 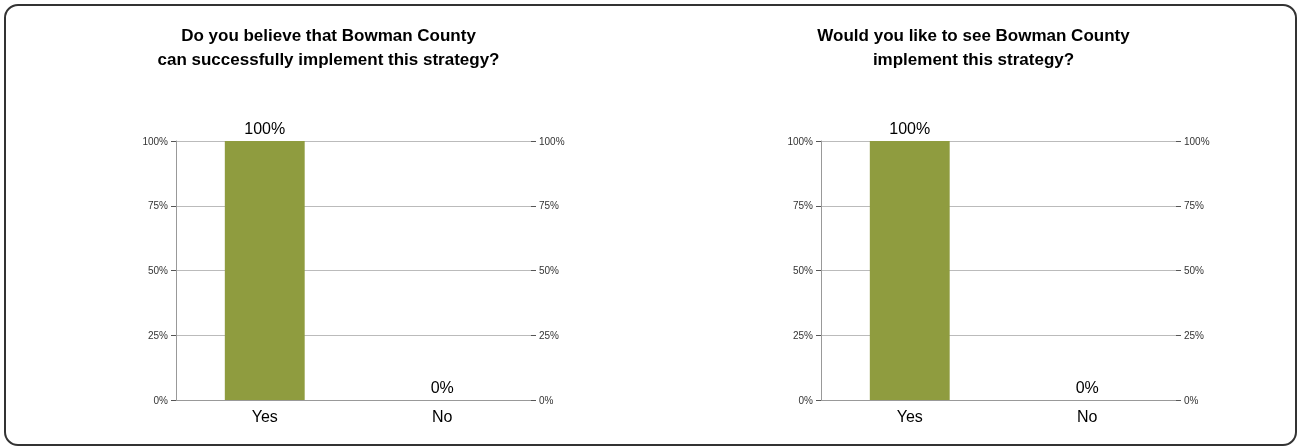 What do you see at coordinates (328, 47) in the screenshot?
I see `chart-title: Do you believe that Bowman County can successfully implement this strategy?` at bounding box center [328, 47].